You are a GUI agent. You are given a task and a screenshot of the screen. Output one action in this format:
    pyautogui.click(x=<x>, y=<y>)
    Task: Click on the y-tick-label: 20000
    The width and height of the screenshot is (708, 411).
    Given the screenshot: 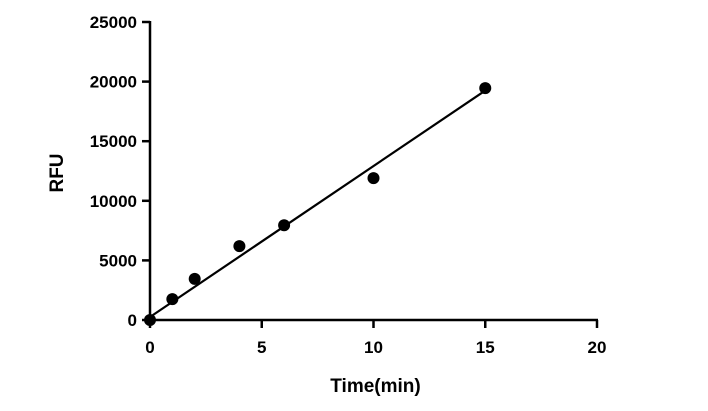 What is the action you would take?
    pyautogui.click(x=113, y=82)
    